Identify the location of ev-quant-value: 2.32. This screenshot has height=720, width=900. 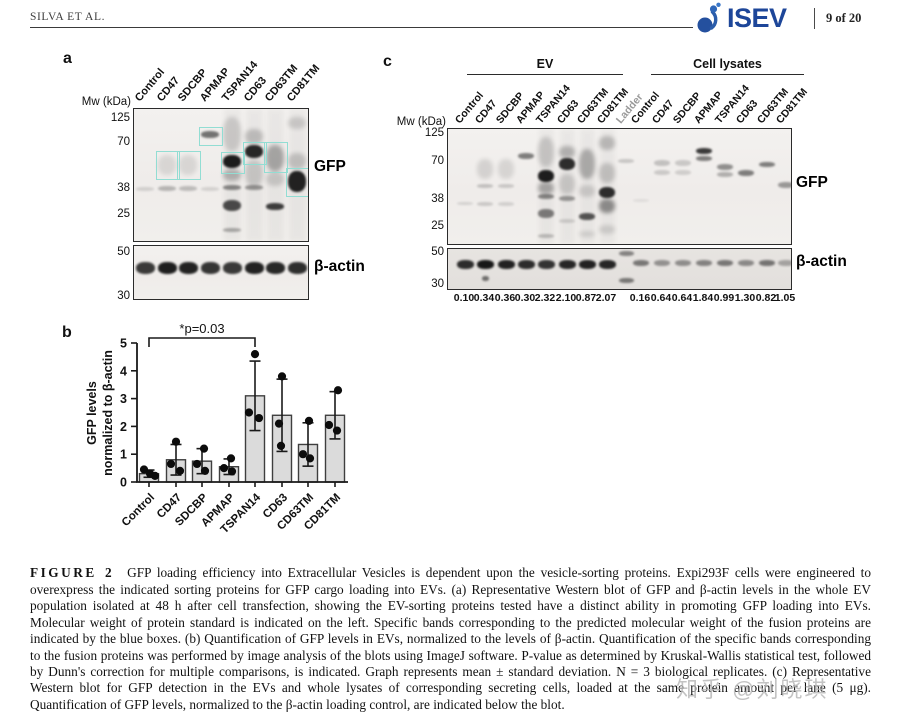
(545, 298).